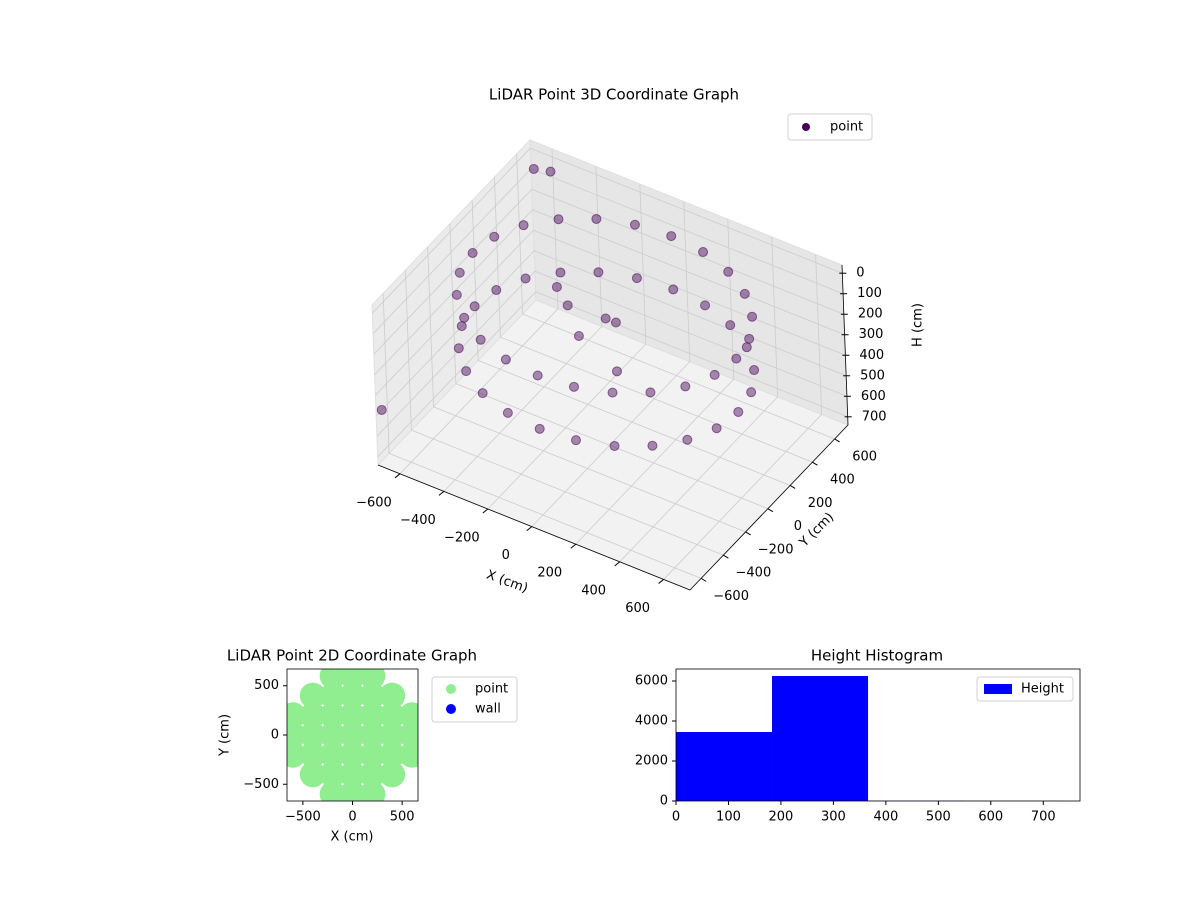  What do you see at coordinates (402, 817) in the screenshot?
I see `x-tick-label: 500` at bounding box center [402, 817].